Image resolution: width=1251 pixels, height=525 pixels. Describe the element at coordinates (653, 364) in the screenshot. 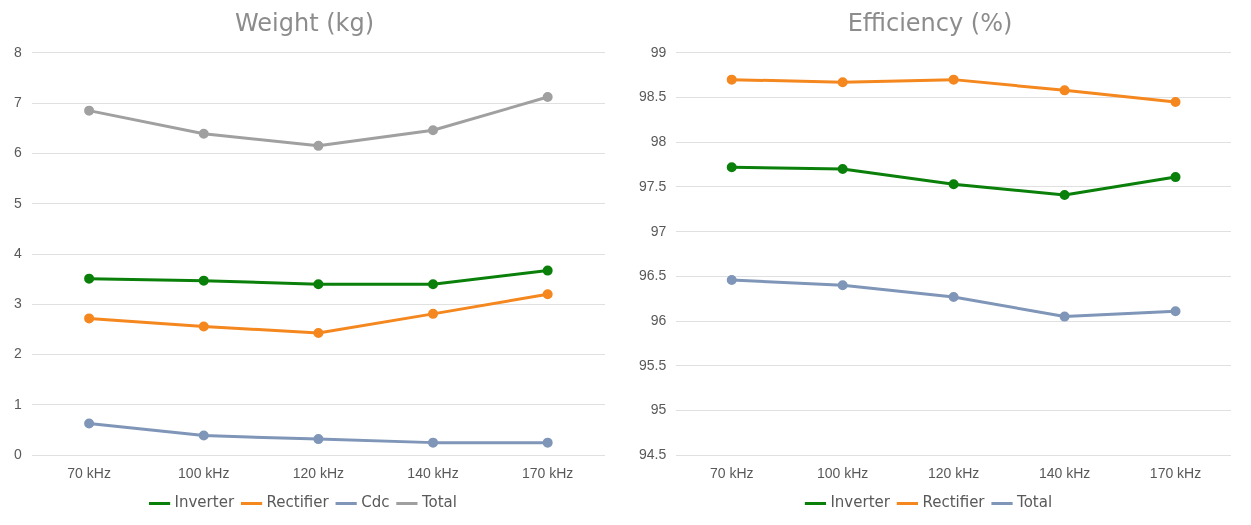

I see `y-tick-label: 95.5` at that location.